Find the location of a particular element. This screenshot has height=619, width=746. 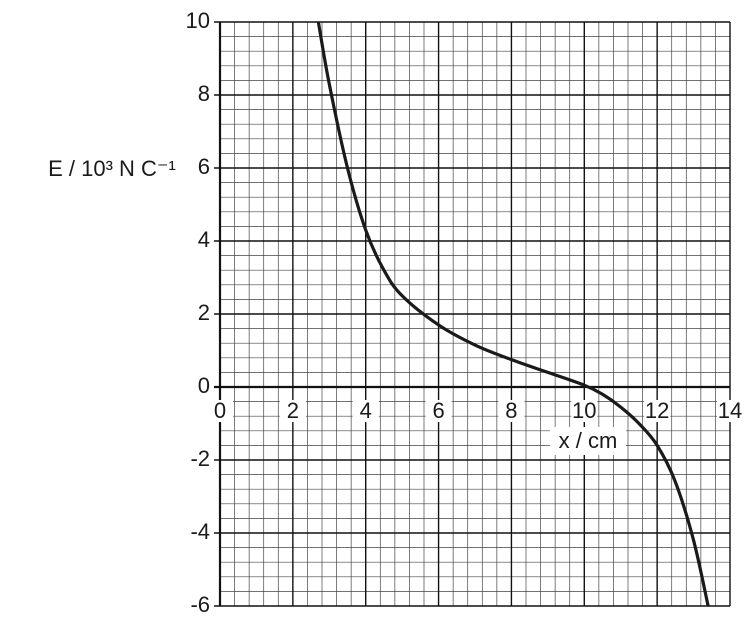

x-tick-label: 2 is located at coordinates (293, 410).